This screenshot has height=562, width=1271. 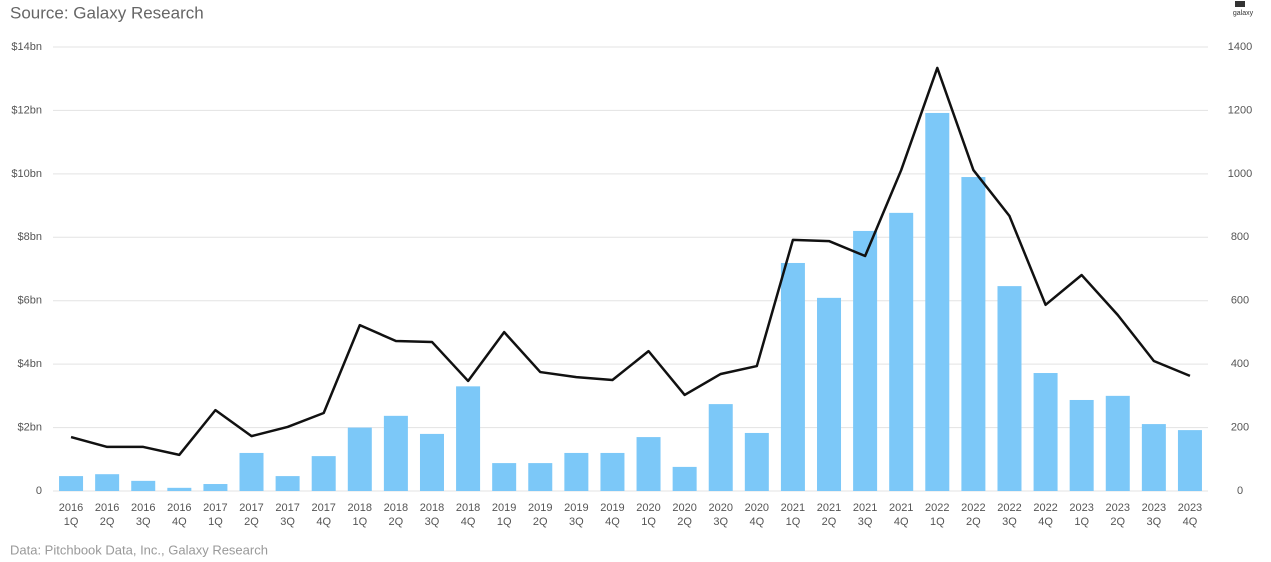 What do you see at coordinates (1240, 427) in the screenshot?
I see `y2-tick-label: 200` at bounding box center [1240, 427].